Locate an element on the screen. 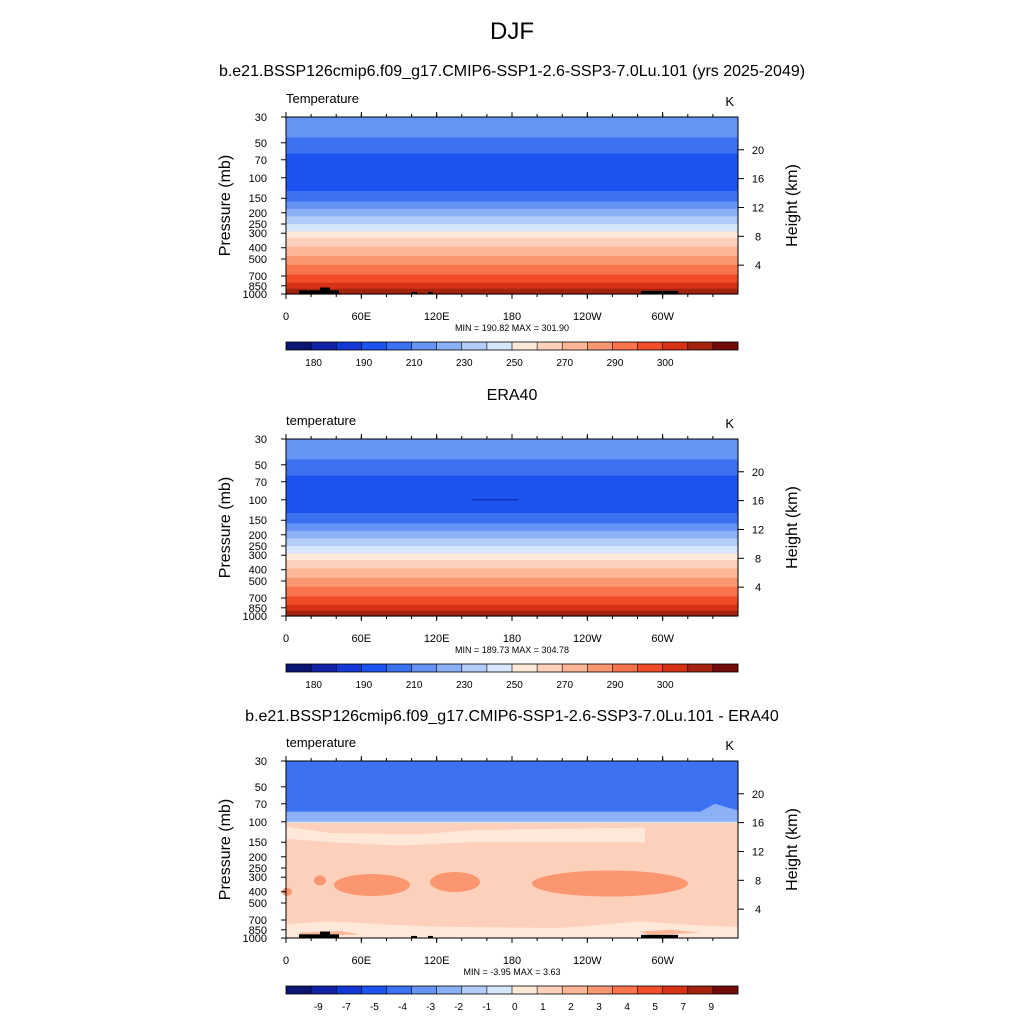 This screenshot has height=1024, width=1024. colorbar-label: 3 is located at coordinates (599, 1007).